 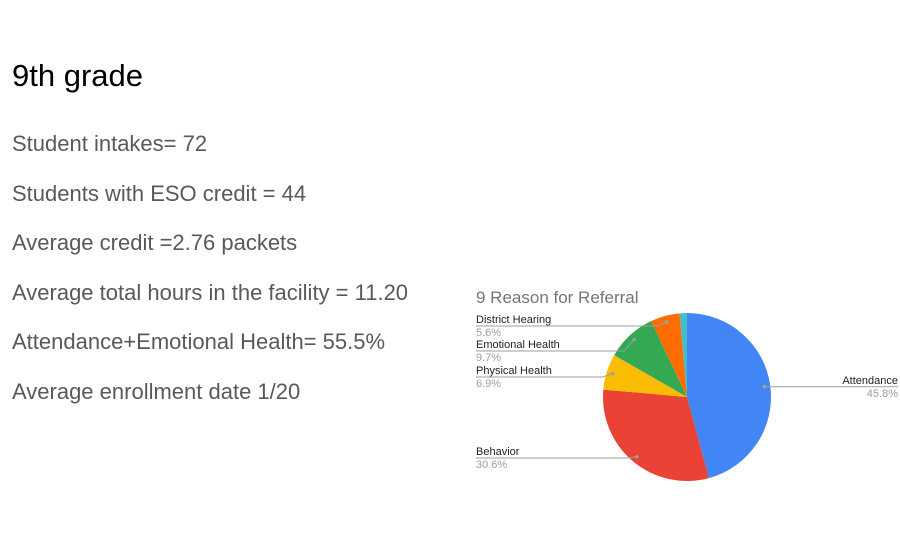 I want to click on pie-slice-physical-health, so click(x=645, y=376).